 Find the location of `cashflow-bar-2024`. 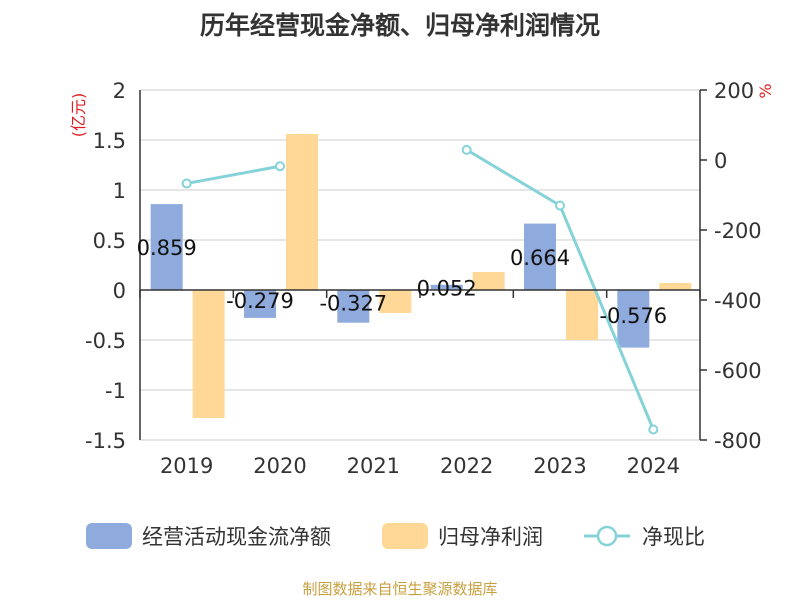

cashflow-bar-2024 is located at coordinates (633, 319).